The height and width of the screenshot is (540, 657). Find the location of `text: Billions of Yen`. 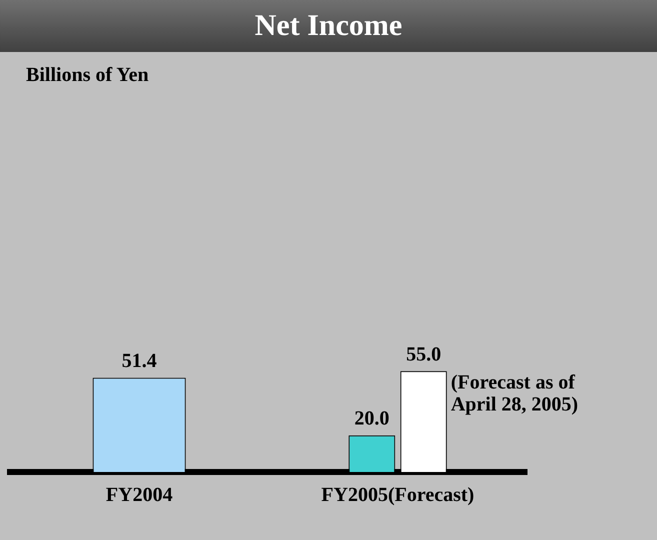

text: Billions of Yen is located at coordinates (87, 75).